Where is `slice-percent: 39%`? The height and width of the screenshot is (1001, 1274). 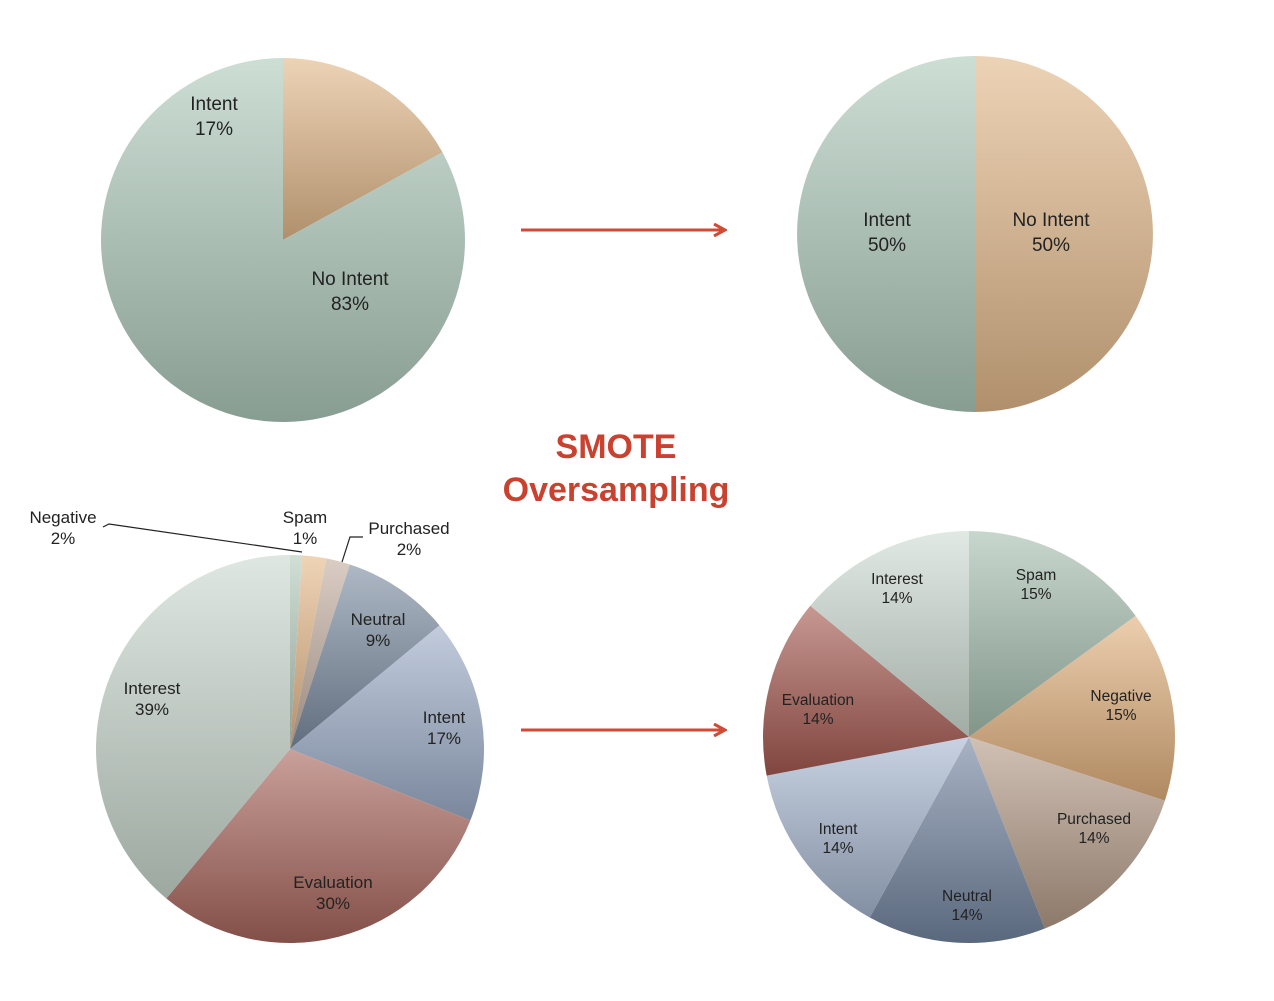
slice-percent: 39% is located at coordinates (152, 709).